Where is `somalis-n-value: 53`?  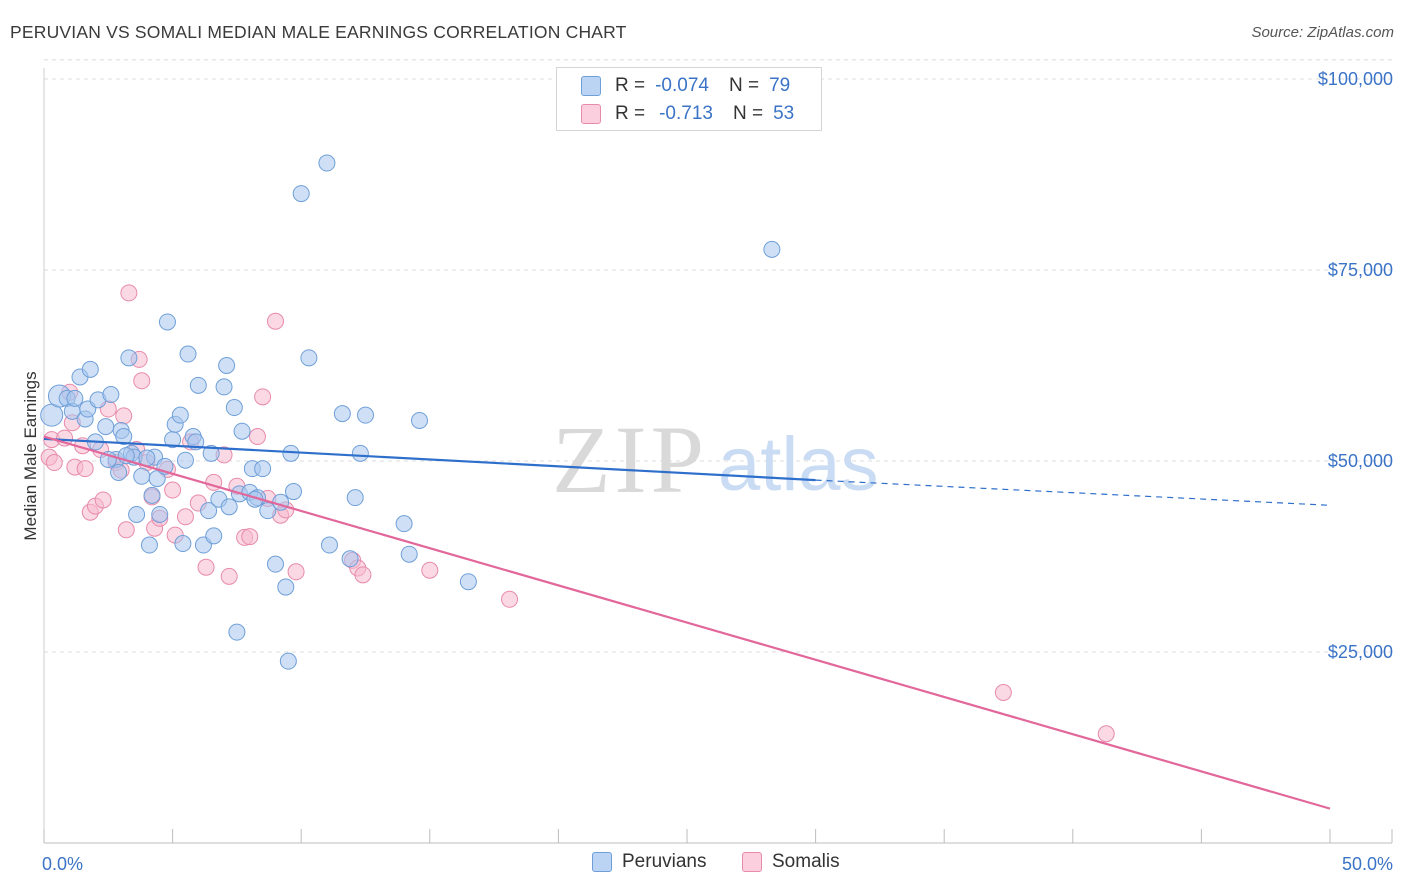
somalis-n-value: 53 is located at coordinates (784, 113).